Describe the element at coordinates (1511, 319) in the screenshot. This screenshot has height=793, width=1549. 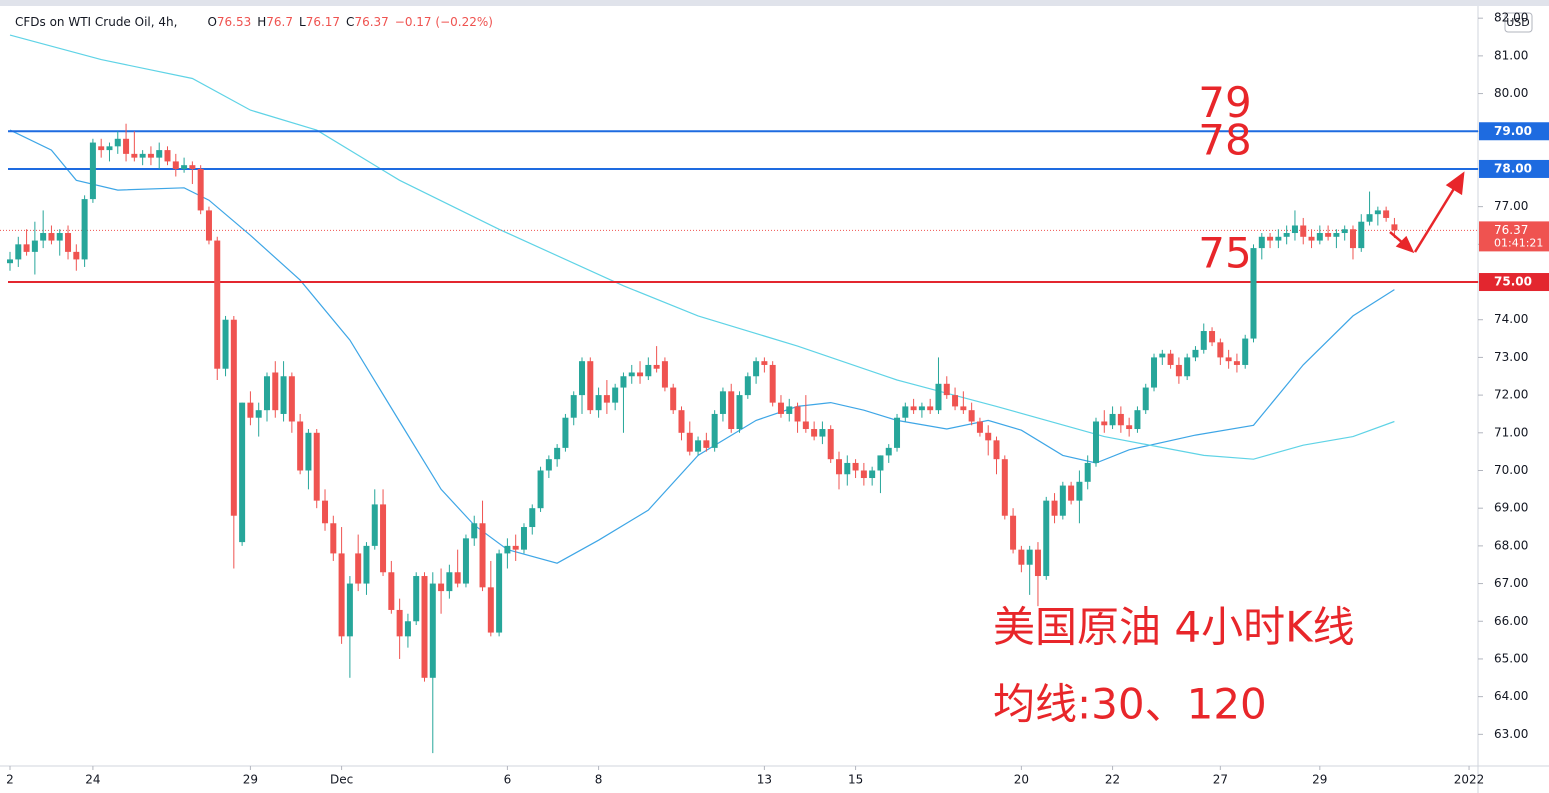
I see `y-tick-label: 74.00` at that location.